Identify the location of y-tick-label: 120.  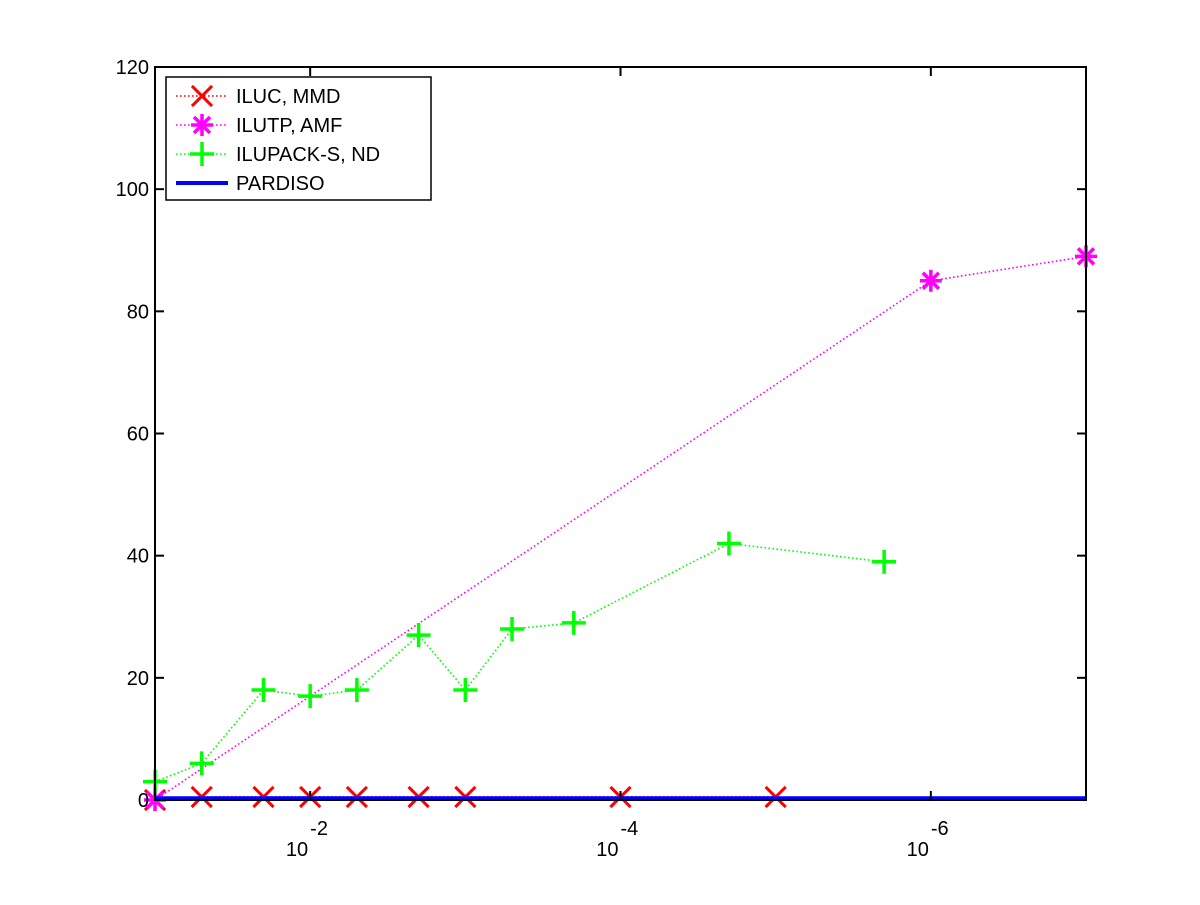
(132, 68).